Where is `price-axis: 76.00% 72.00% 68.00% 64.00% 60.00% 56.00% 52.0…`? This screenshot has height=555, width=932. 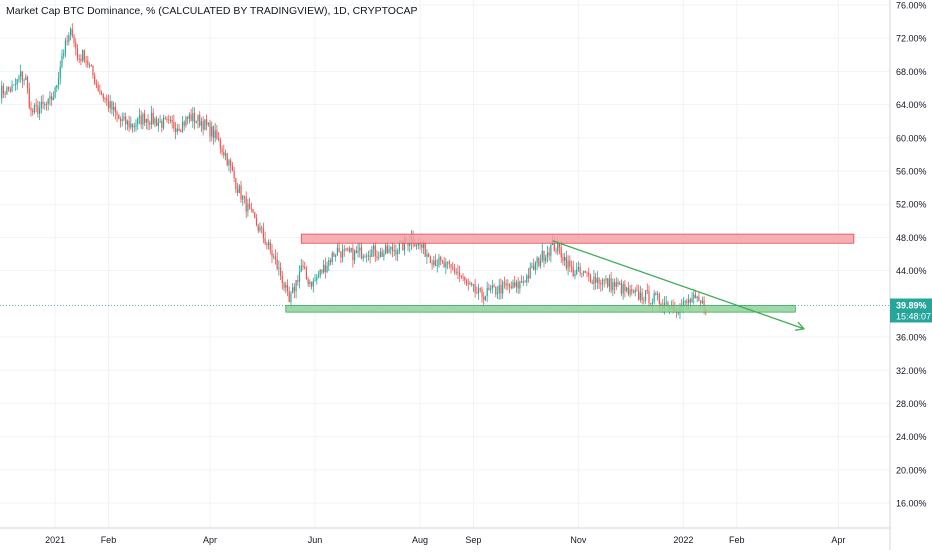 price-axis: 76.00% 72.00% 68.00% 64.00% 60.00% 56.00% 52.0… is located at coordinates (911, 254).